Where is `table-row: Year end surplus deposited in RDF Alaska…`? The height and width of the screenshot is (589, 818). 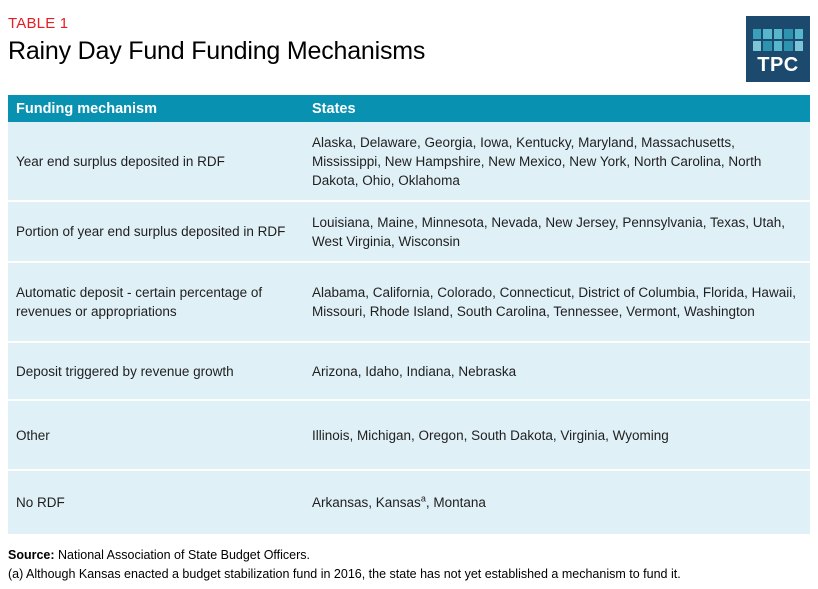
table-row: Year end surplus deposited in RDF Alaska… is located at coordinates (409, 162).